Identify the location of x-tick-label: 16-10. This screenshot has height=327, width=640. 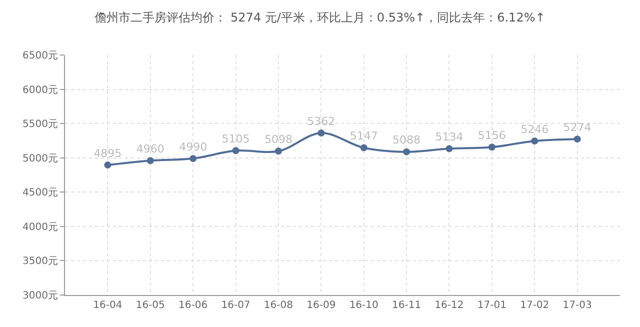
(363, 305).